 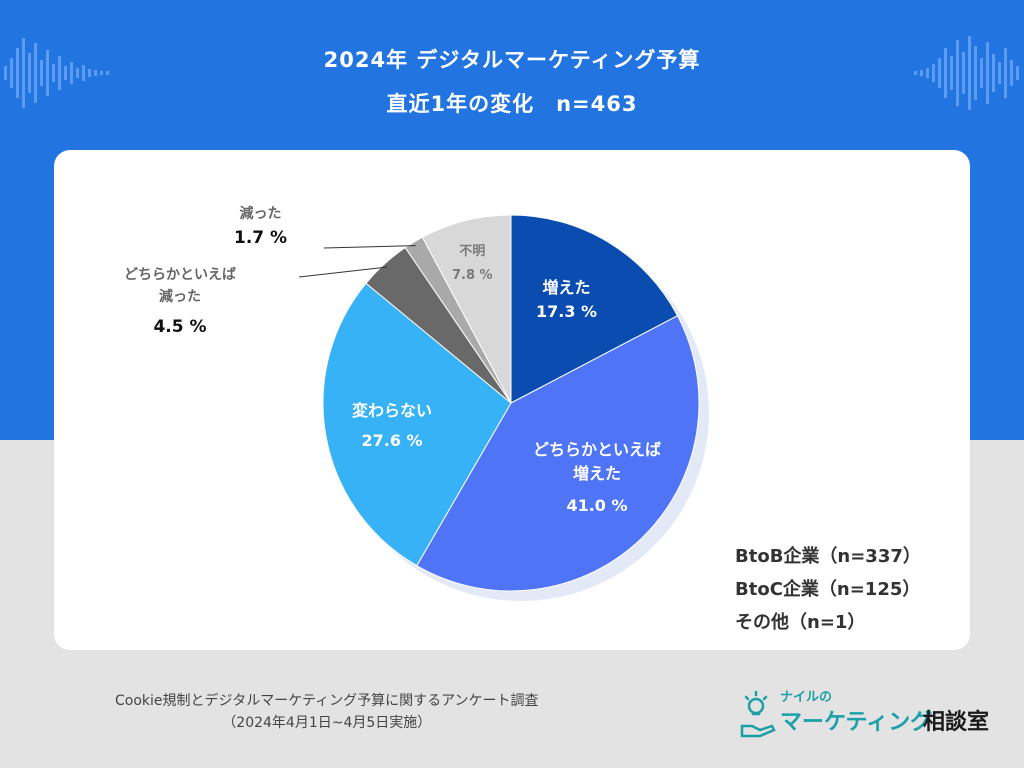 I want to click on label-decreased-value: 1.7 %, so click(x=261, y=238).